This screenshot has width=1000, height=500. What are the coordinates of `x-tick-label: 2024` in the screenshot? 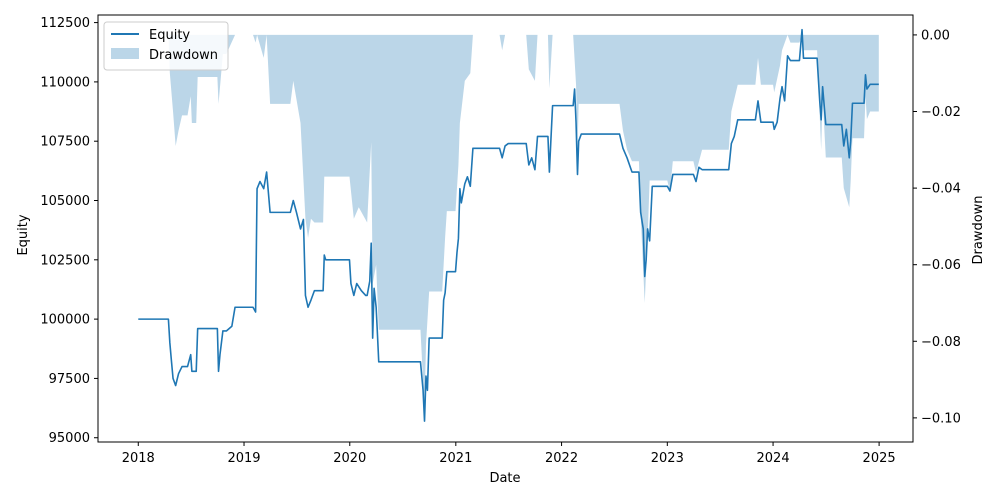 It's located at (773, 458).